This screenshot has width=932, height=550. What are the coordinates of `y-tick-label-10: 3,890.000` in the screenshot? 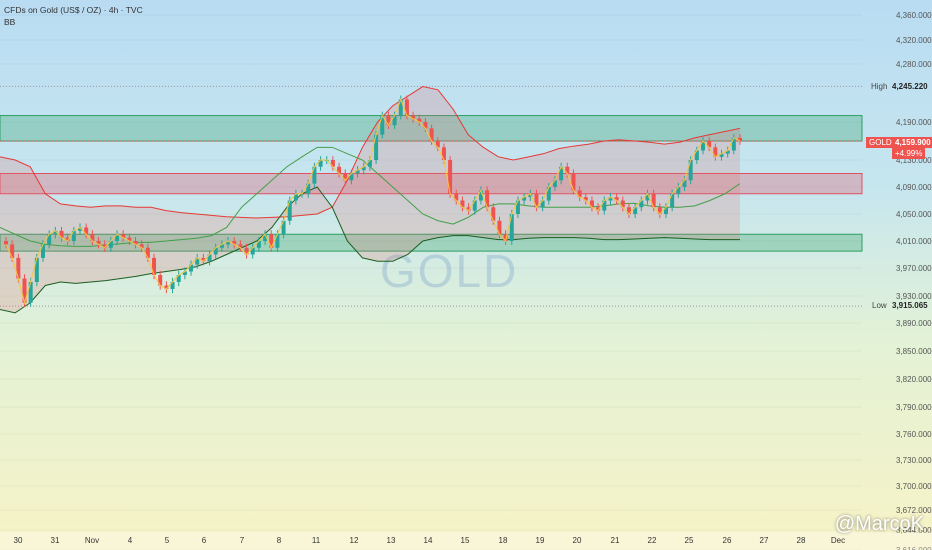 It's located at (914, 323).